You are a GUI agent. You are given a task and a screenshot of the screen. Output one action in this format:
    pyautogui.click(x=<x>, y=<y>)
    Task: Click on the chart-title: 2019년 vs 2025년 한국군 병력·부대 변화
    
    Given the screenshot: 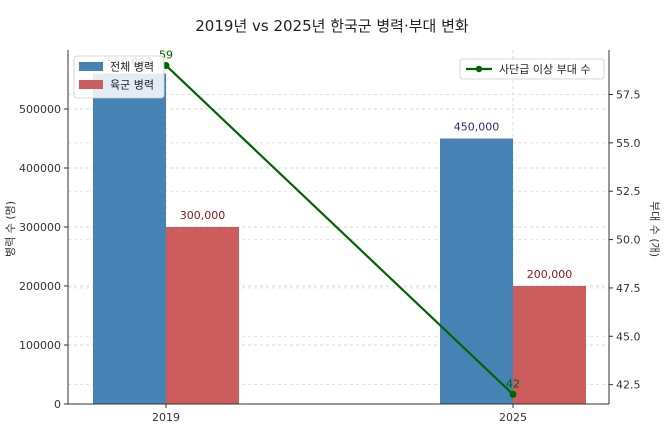 What is the action you would take?
    pyautogui.click(x=332, y=26)
    